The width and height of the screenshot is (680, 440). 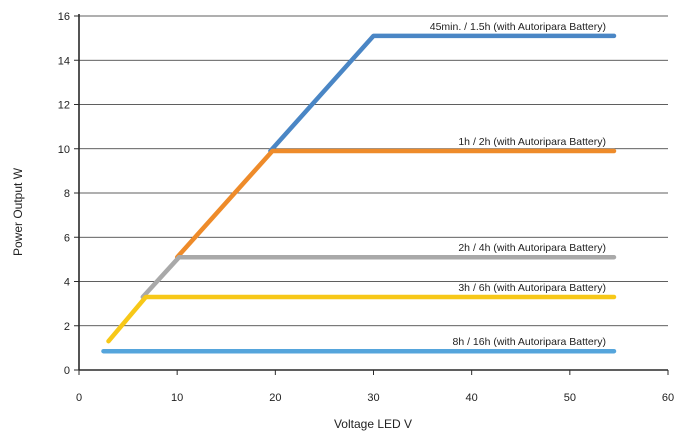 What do you see at coordinates (518, 27) in the screenshot?
I see `series-label-0: 45min. / 1.5h (with Autoripara Battery)` at bounding box center [518, 27].